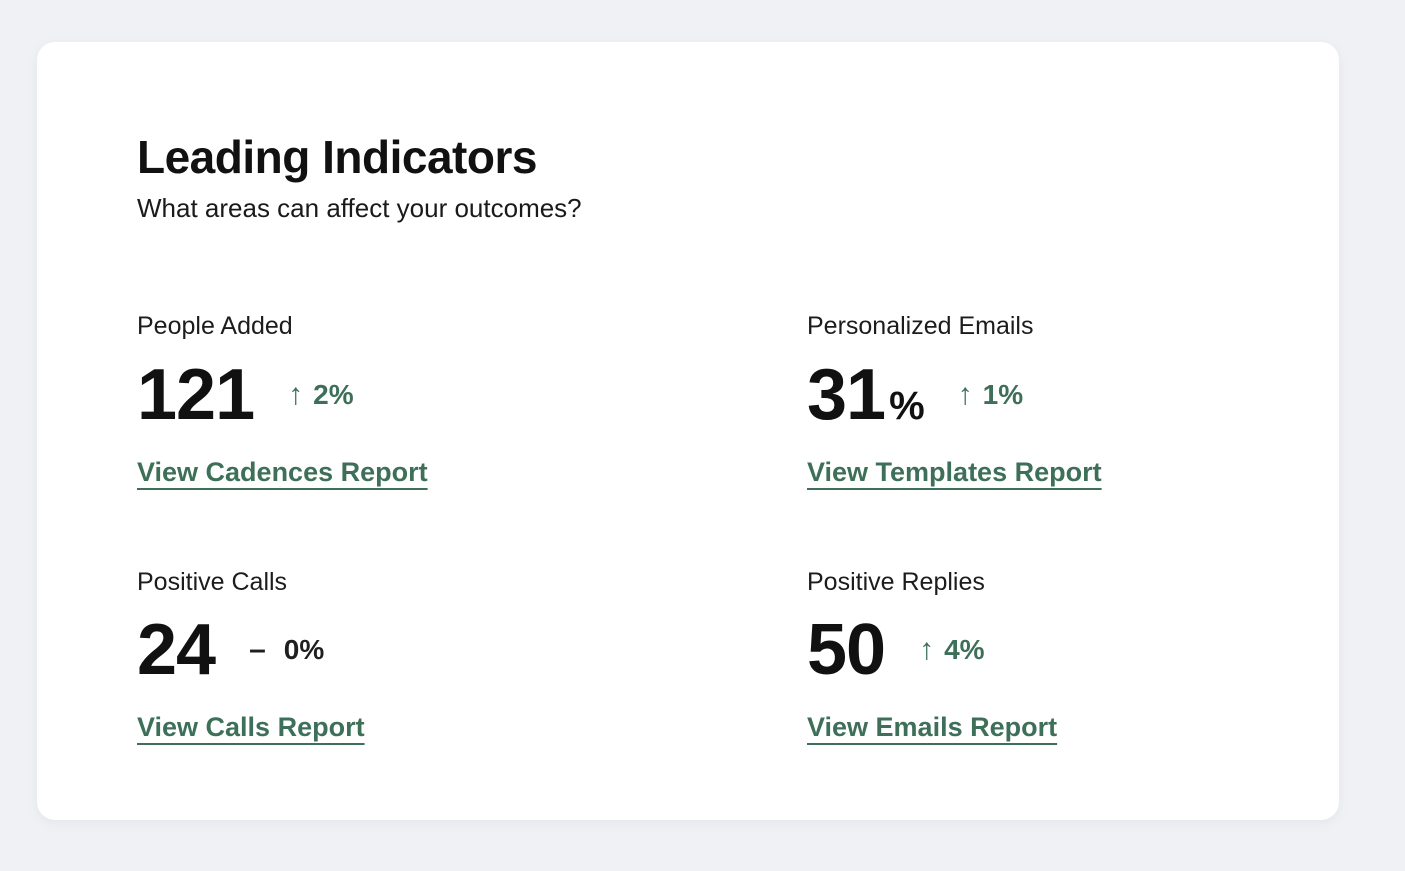 This screenshot has width=1405, height=871. Describe the element at coordinates (304, 650) in the screenshot. I see `metric-delta-value: 0%` at that location.